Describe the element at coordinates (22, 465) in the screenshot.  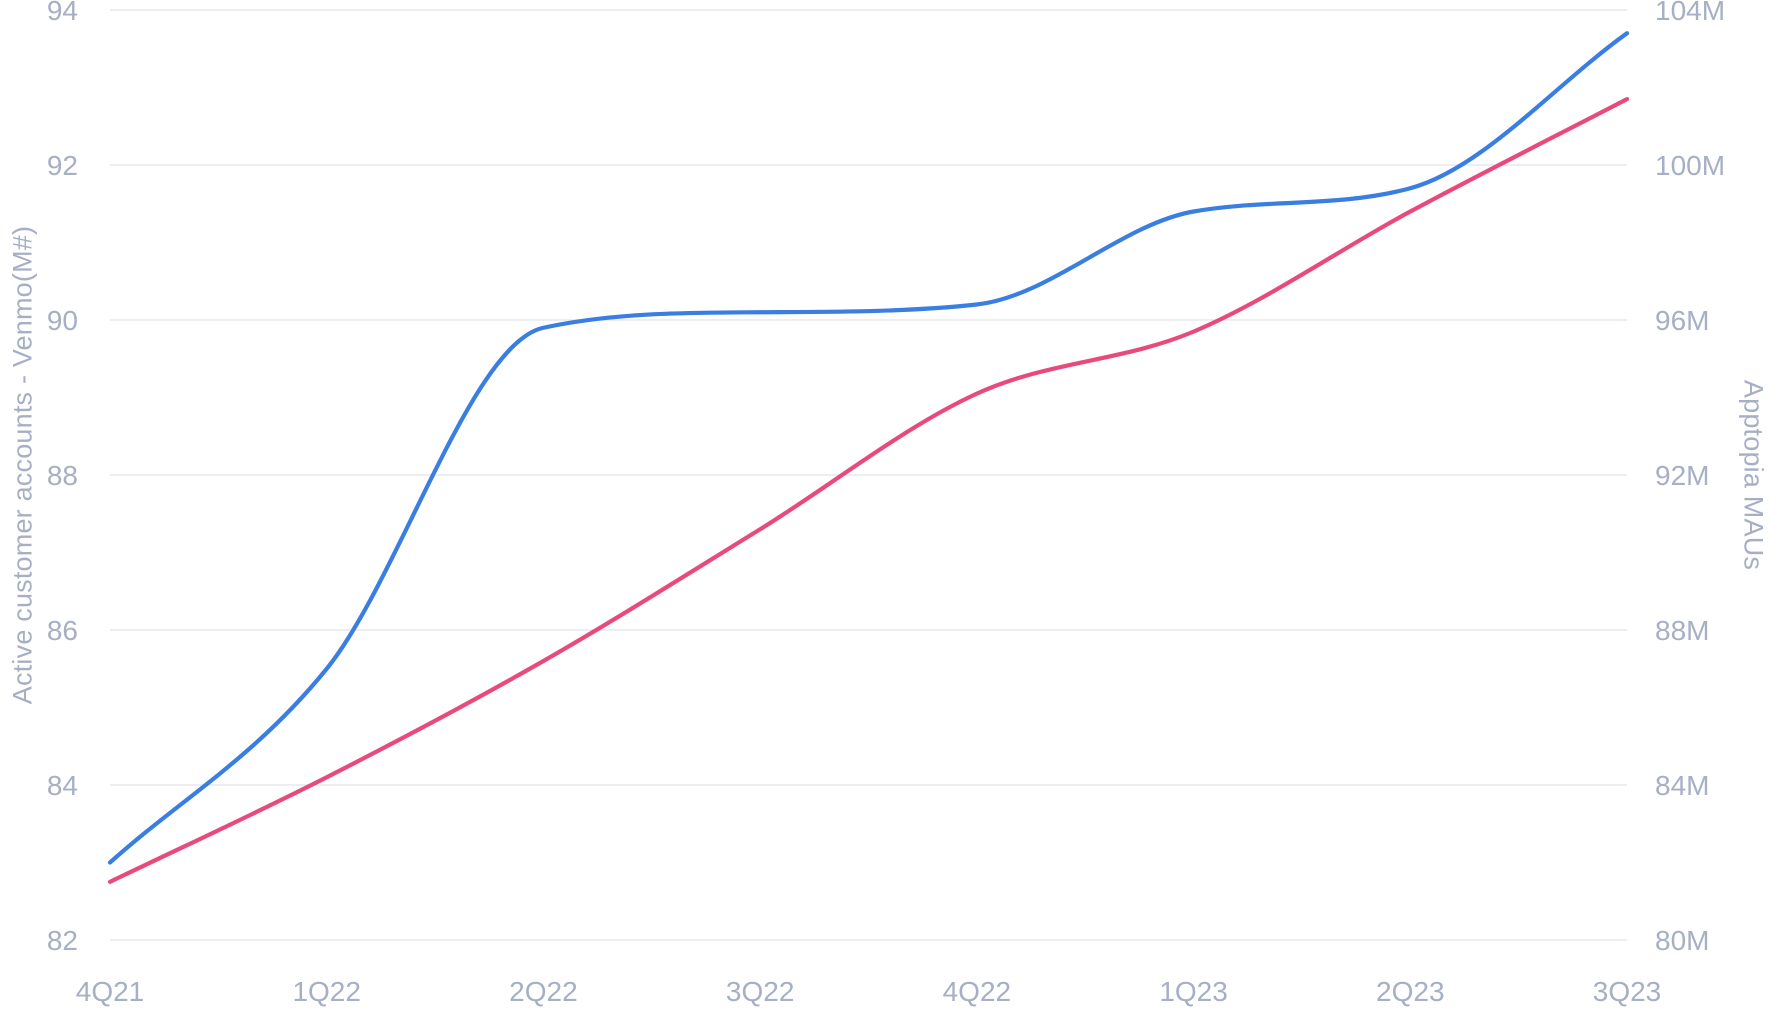
I see `left-axis-title: Active customer accounts - Venmo(M#)` at that location.